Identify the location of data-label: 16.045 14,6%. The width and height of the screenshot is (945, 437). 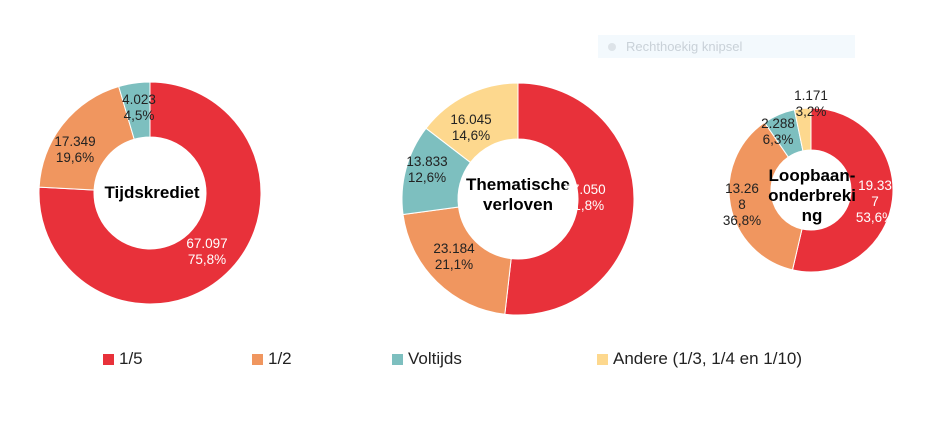
(470, 128).